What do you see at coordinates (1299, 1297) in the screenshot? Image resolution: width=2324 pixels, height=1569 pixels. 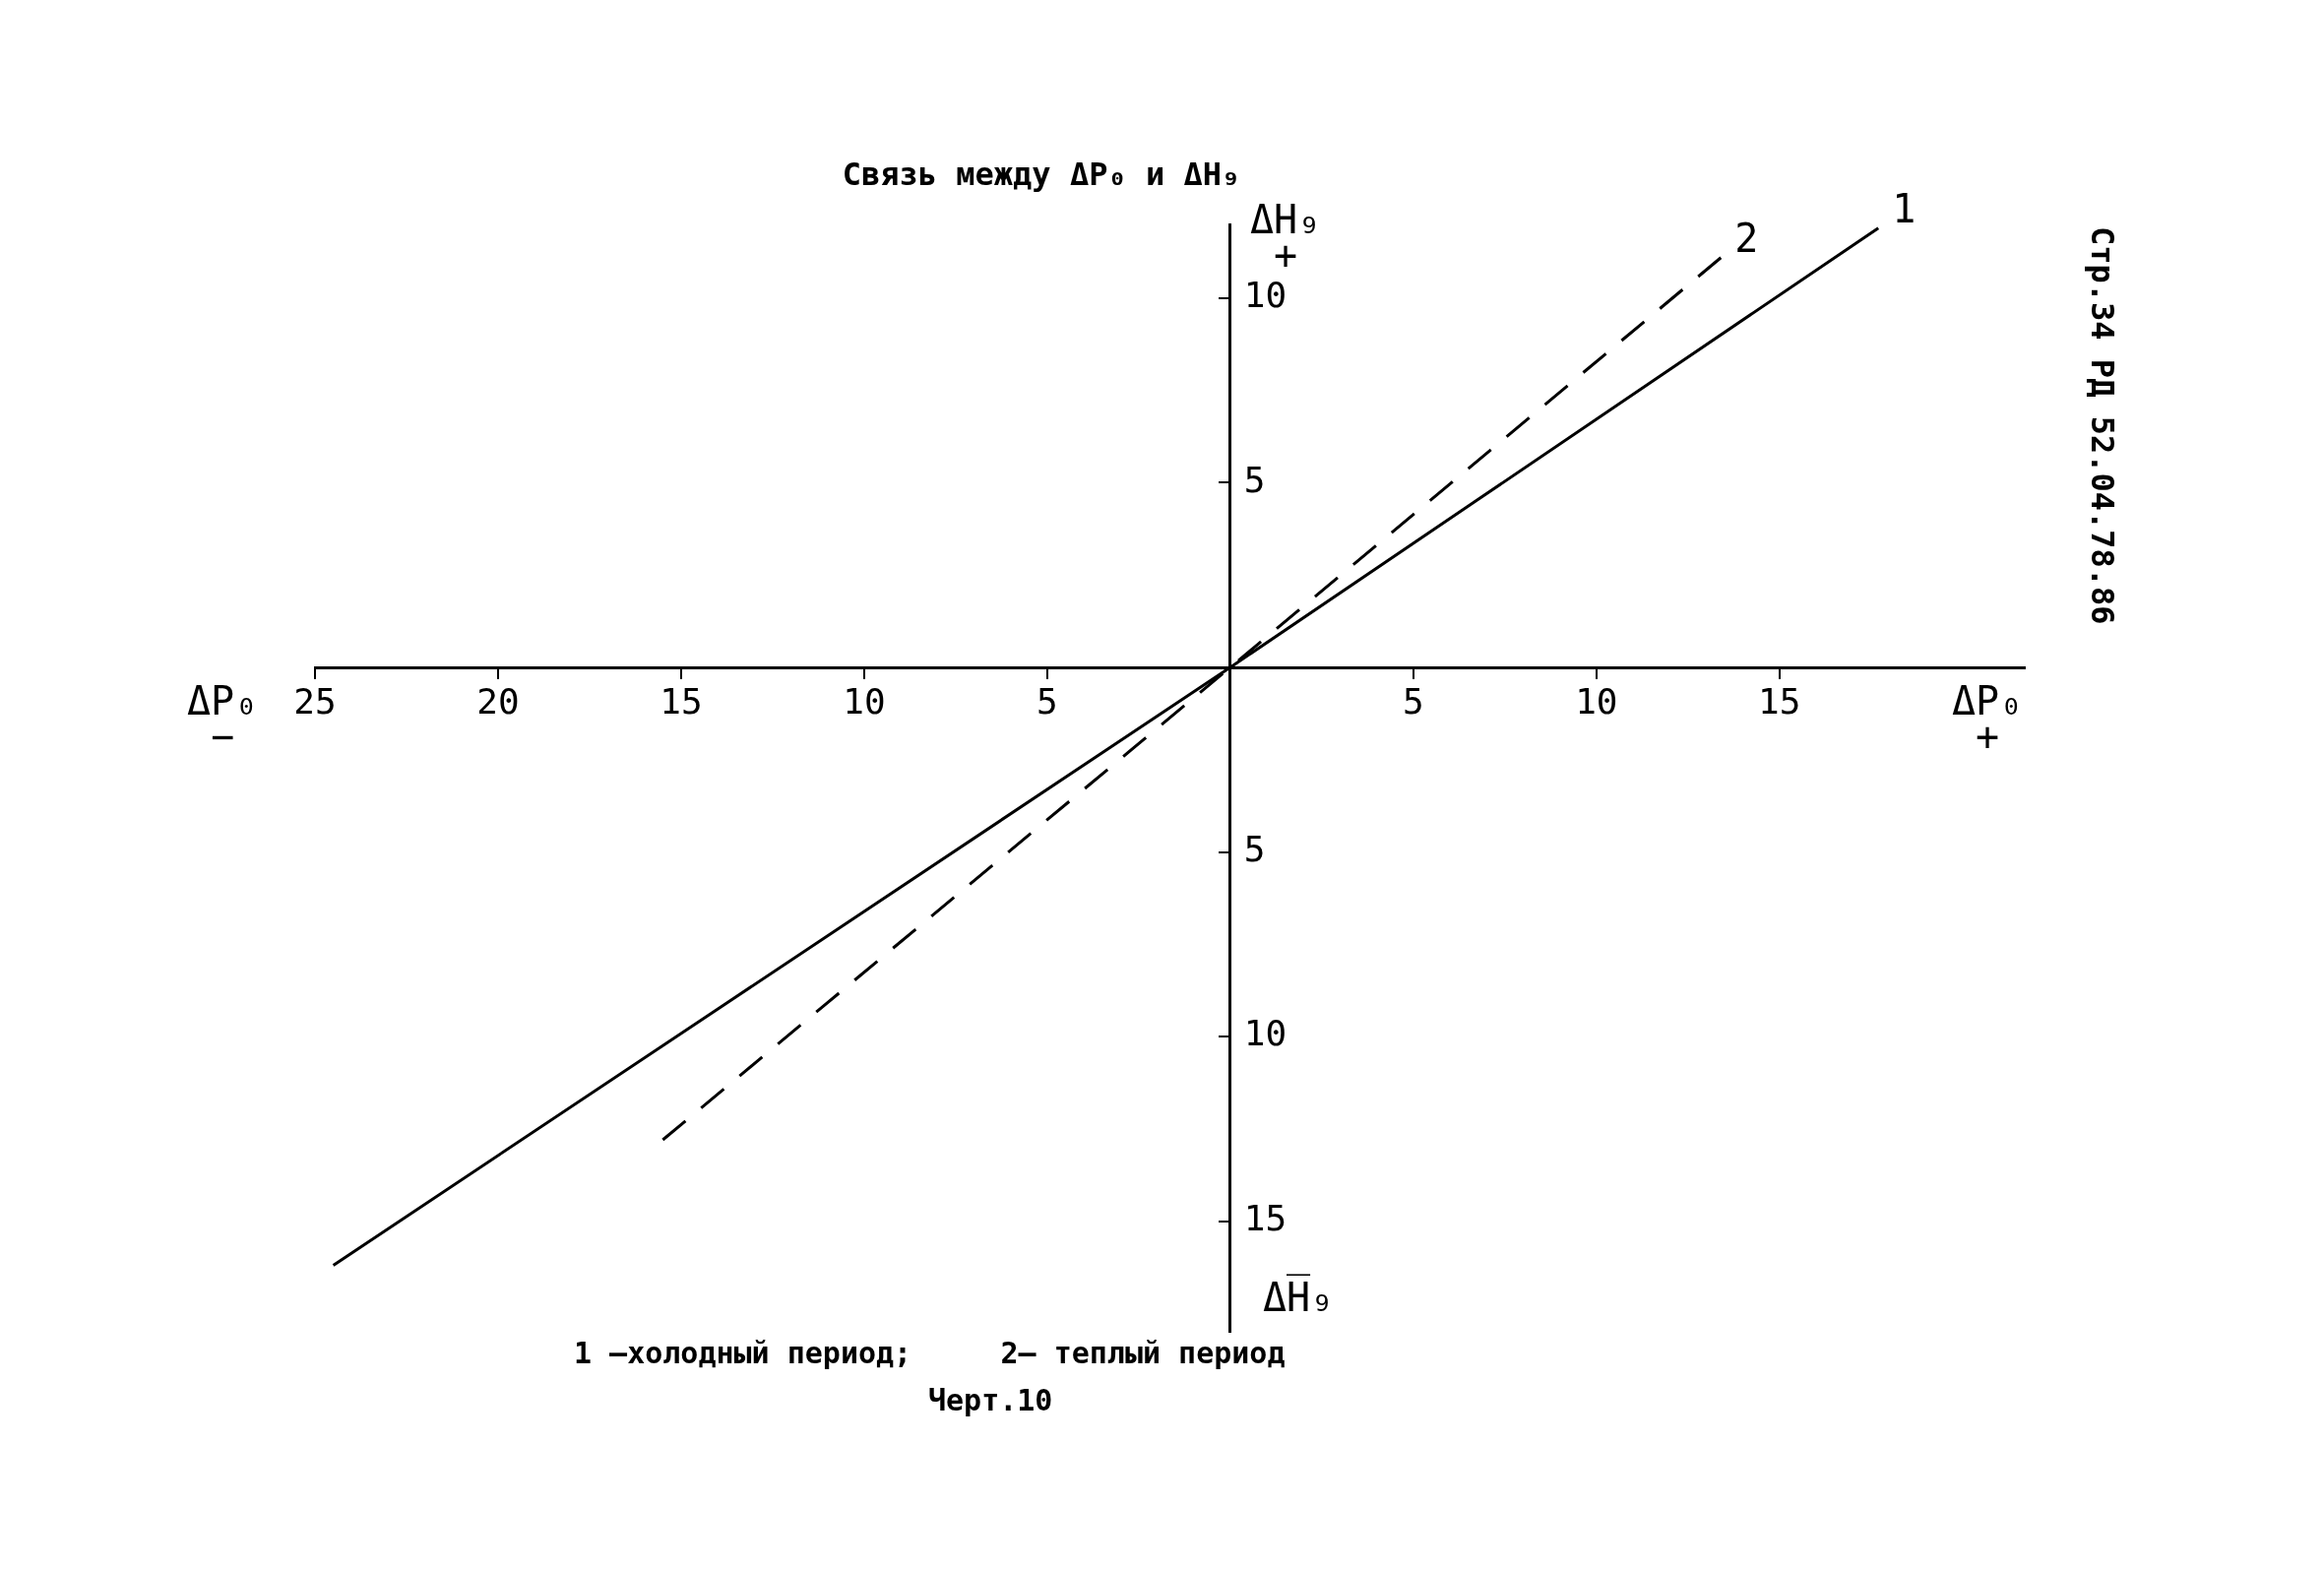 I see `annotation: ΔH̅₉` at bounding box center [1299, 1297].